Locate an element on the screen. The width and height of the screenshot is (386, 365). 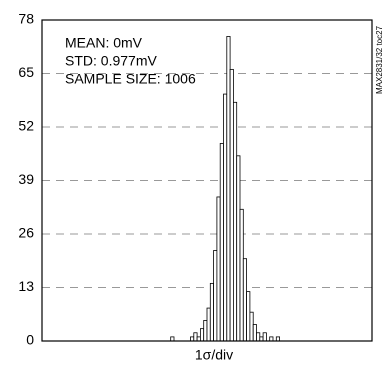
y-tick-label: 65 is located at coordinates (26, 72).